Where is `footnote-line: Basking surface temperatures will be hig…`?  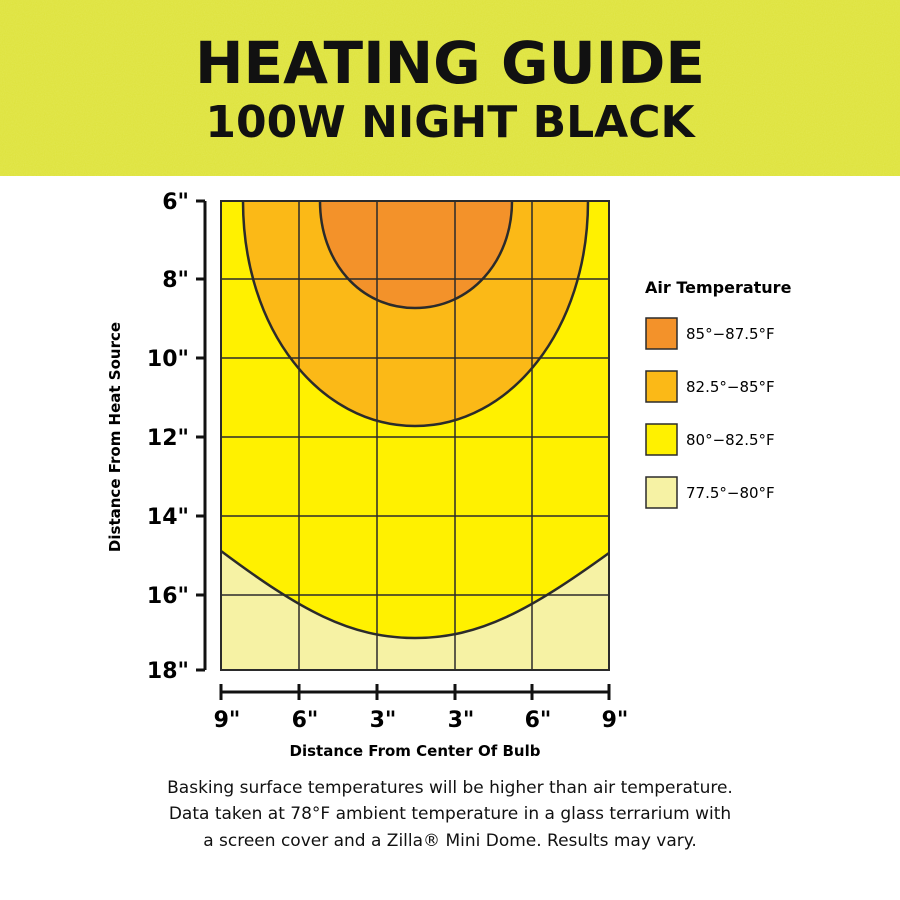 footnote-line: Basking surface temperatures will be hig… is located at coordinates (450, 788).